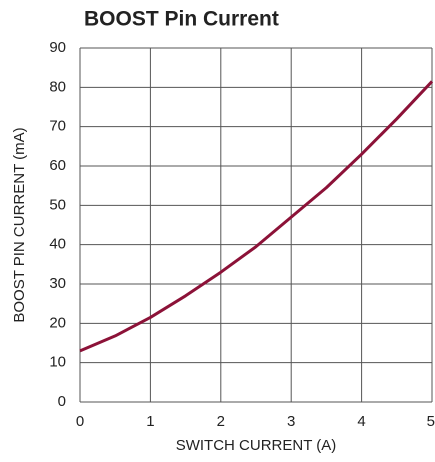 This screenshot has height=462, width=435. Describe the element at coordinates (80, 421) in the screenshot. I see `x-tick-label: 0` at that location.